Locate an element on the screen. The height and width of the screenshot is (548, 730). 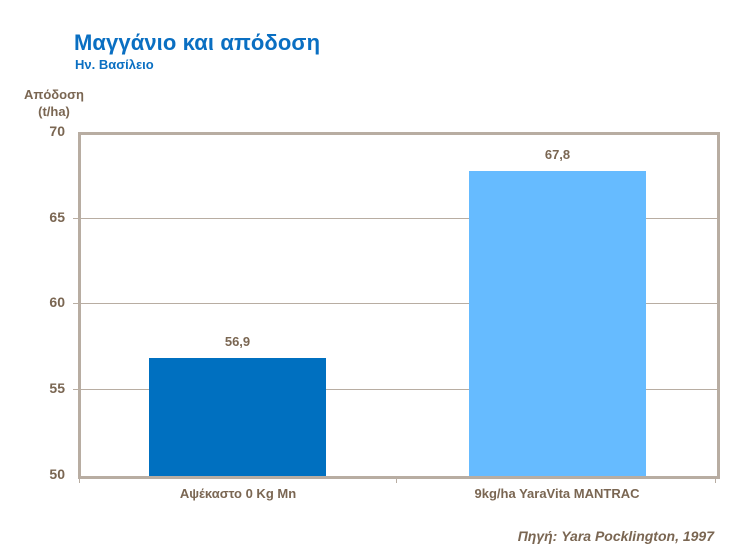
x-tick-right is located at coordinates (715, 480).